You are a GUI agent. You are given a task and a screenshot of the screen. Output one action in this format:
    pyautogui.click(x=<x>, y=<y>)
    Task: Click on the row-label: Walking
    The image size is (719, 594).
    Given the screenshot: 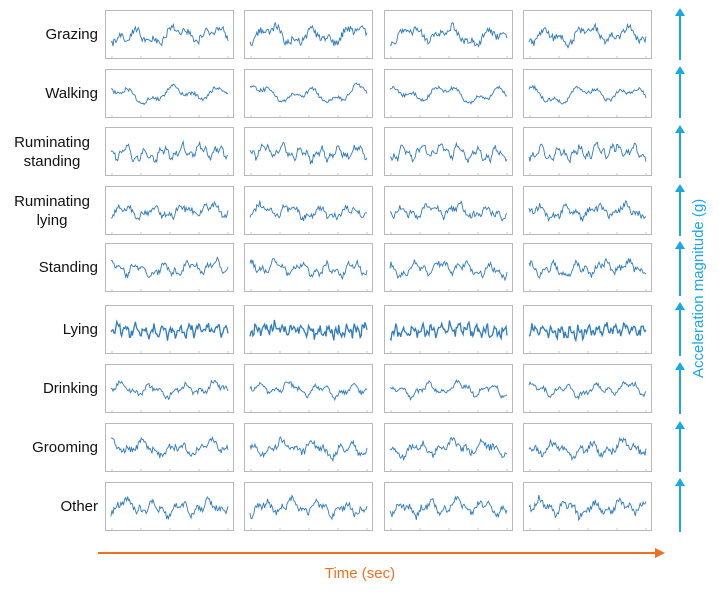 What is the action you would take?
    pyautogui.click(x=49, y=93)
    